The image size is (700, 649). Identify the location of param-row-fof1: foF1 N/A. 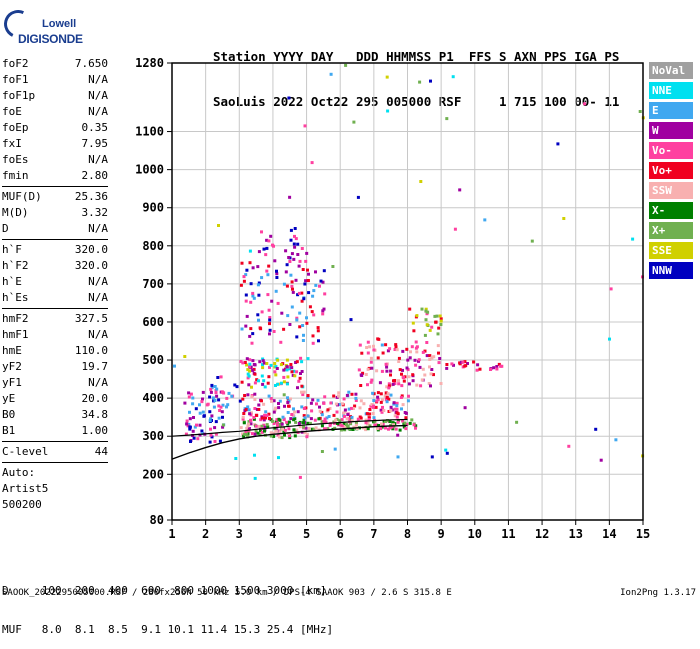
(55, 80).